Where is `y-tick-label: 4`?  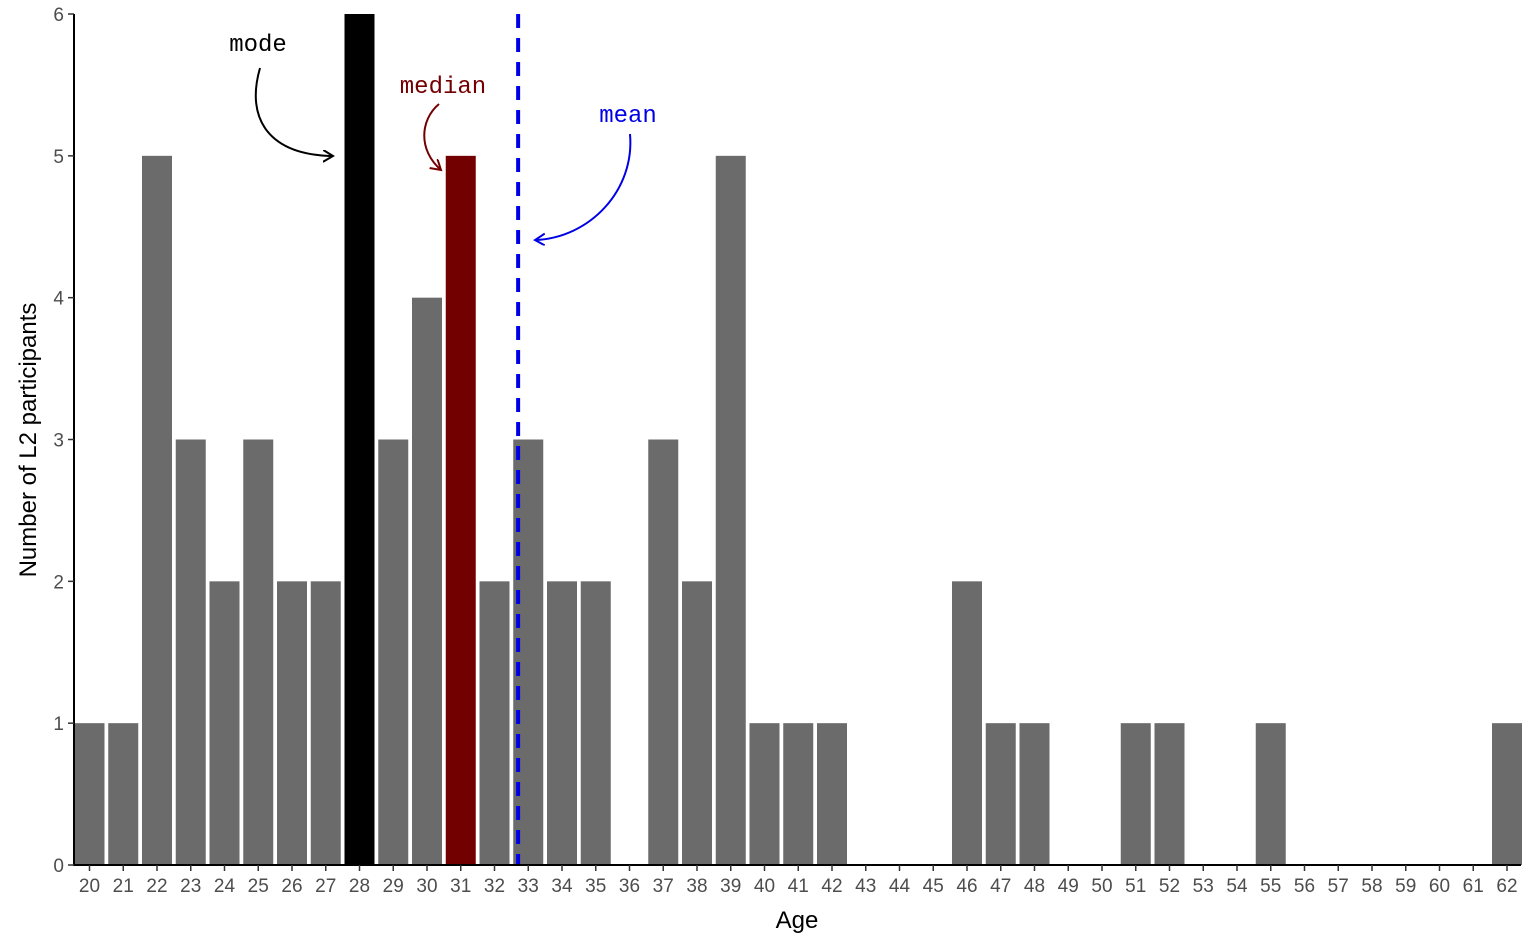 y-tick-label: 4 is located at coordinates (58, 299).